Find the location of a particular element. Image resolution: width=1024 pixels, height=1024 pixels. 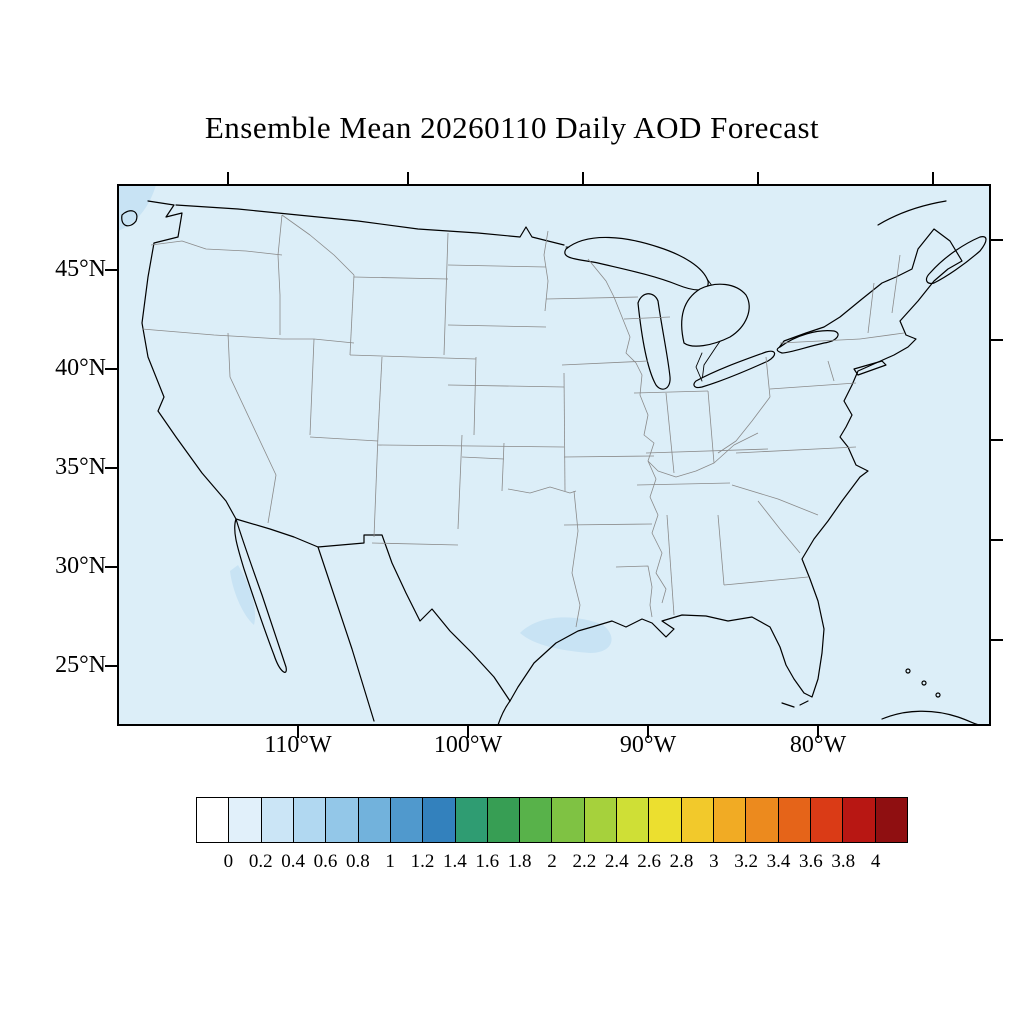

colorbar-tick-label: 2 is located at coordinates (552, 861).